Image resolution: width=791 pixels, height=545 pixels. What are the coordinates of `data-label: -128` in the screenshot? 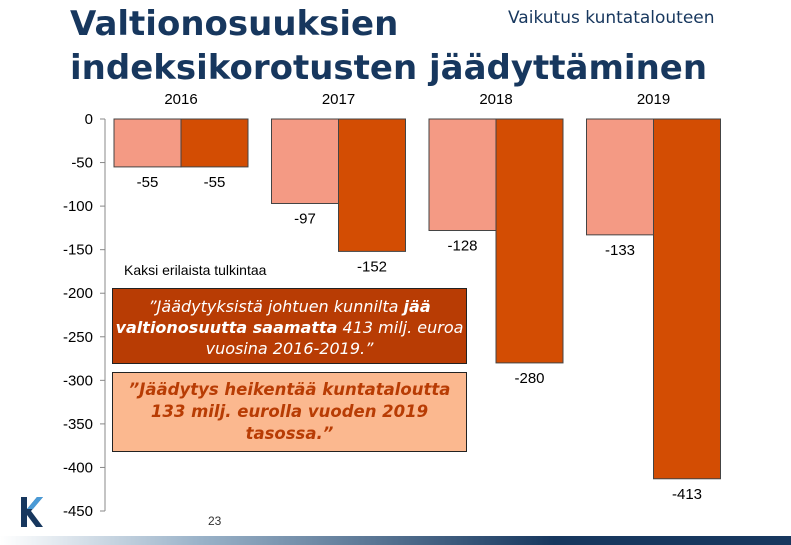 It's located at (462, 246).